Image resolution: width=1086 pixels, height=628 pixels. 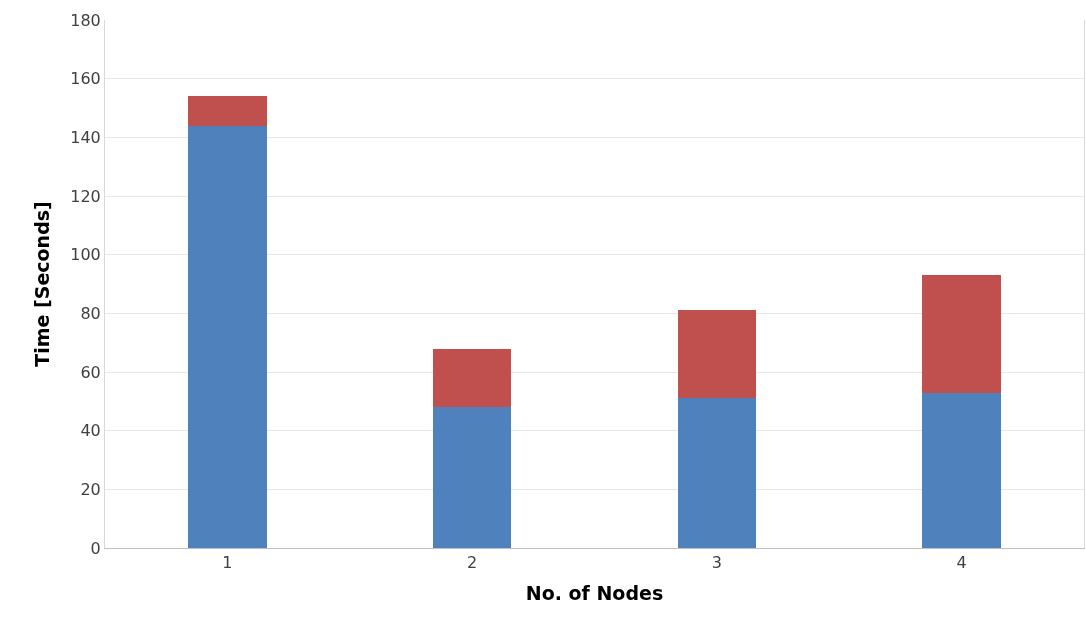 I want to click on x-tick-label: 4, so click(x=961, y=563).